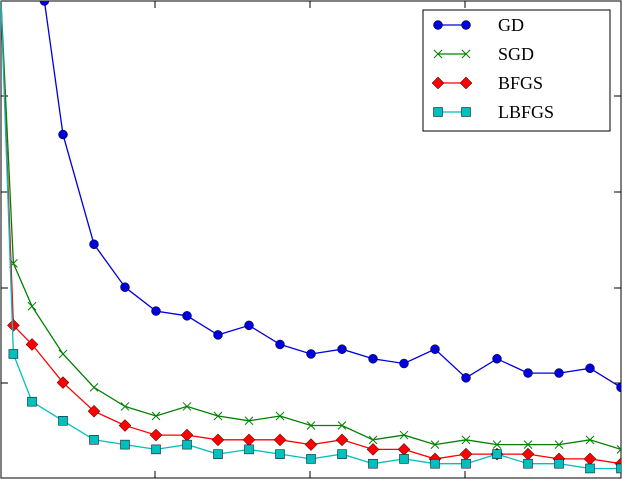 The image size is (622, 479). What do you see at coordinates (493, 112) in the screenshot?
I see `legend-item-lbfgs: LBFGS` at bounding box center [493, 112].